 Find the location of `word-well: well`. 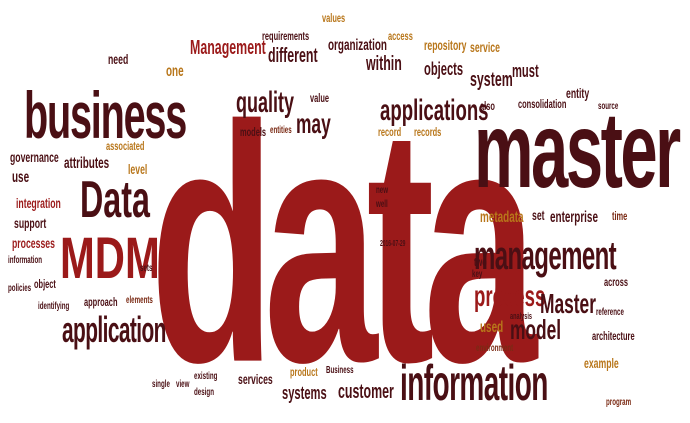

word-well: well is located at coordinates (382, 204).